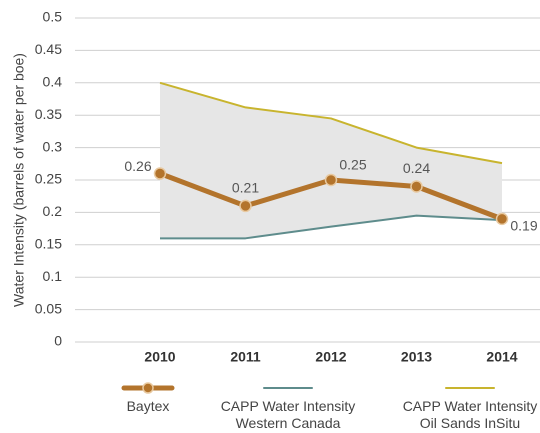 This screenshot has height=433, width=540. What do you see at coordinates (501, 357) in the screenshot?
I see `x-tick-label: 2014` at bounding box center [501, 357].